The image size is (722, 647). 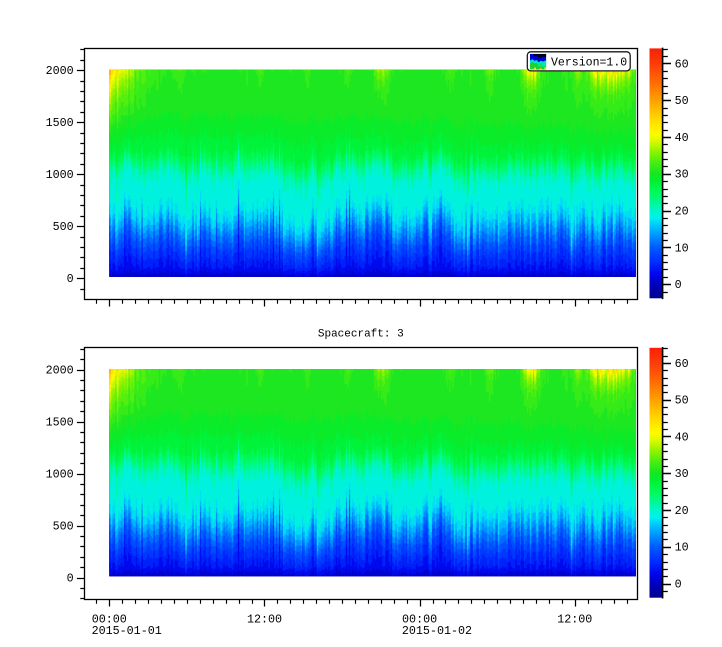 I want to click on svg-text: 2015-01-01, so click(x=127, y=631).